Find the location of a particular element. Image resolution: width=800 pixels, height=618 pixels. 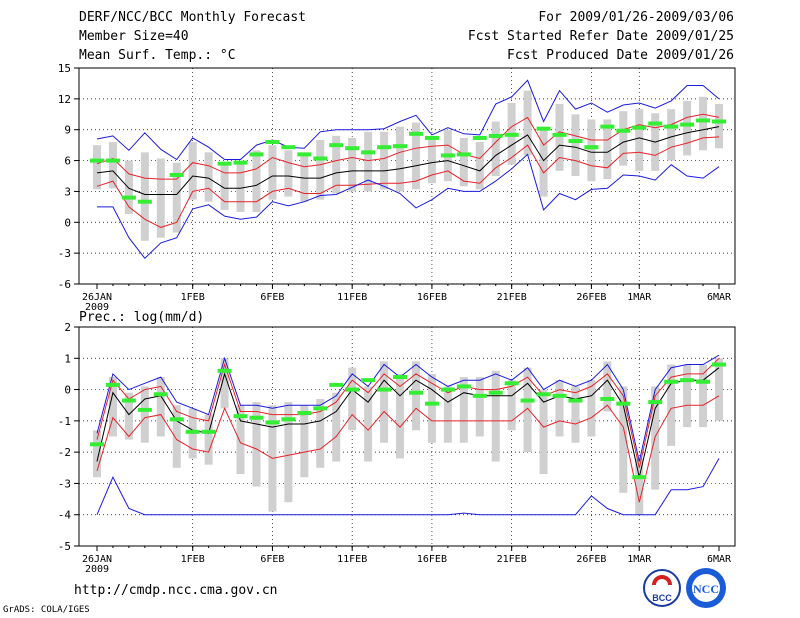

title-line-3: Mean Surf. Temp.: °C is located at coordinates (157, 55).